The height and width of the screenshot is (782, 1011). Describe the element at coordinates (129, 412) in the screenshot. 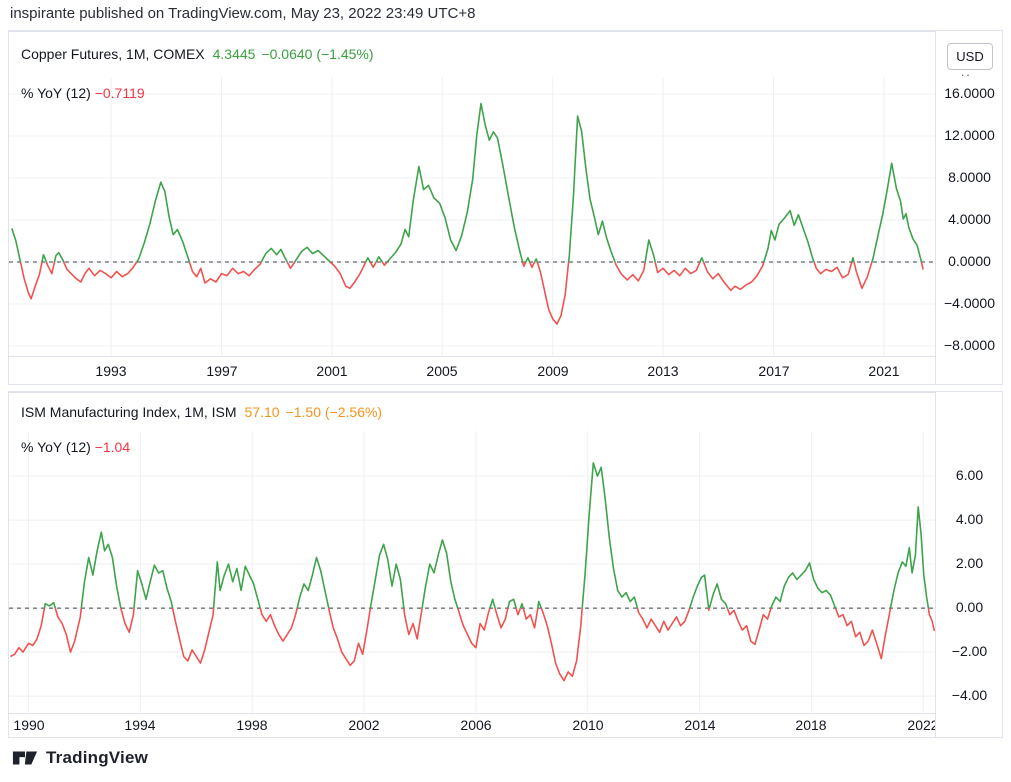

I see `symbol-title: ISM Manufacturing Index, 1M, ISM` at that location.